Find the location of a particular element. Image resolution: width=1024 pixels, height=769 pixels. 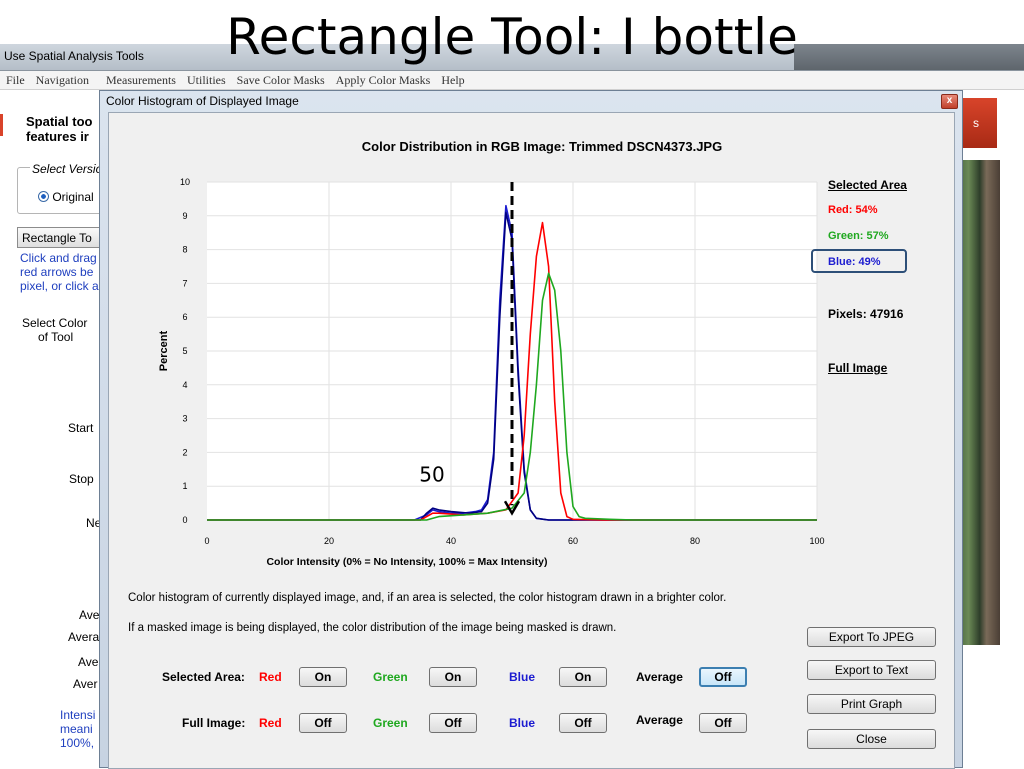

side-red-percent: Red: 54% is located at coordinates (853, 210).